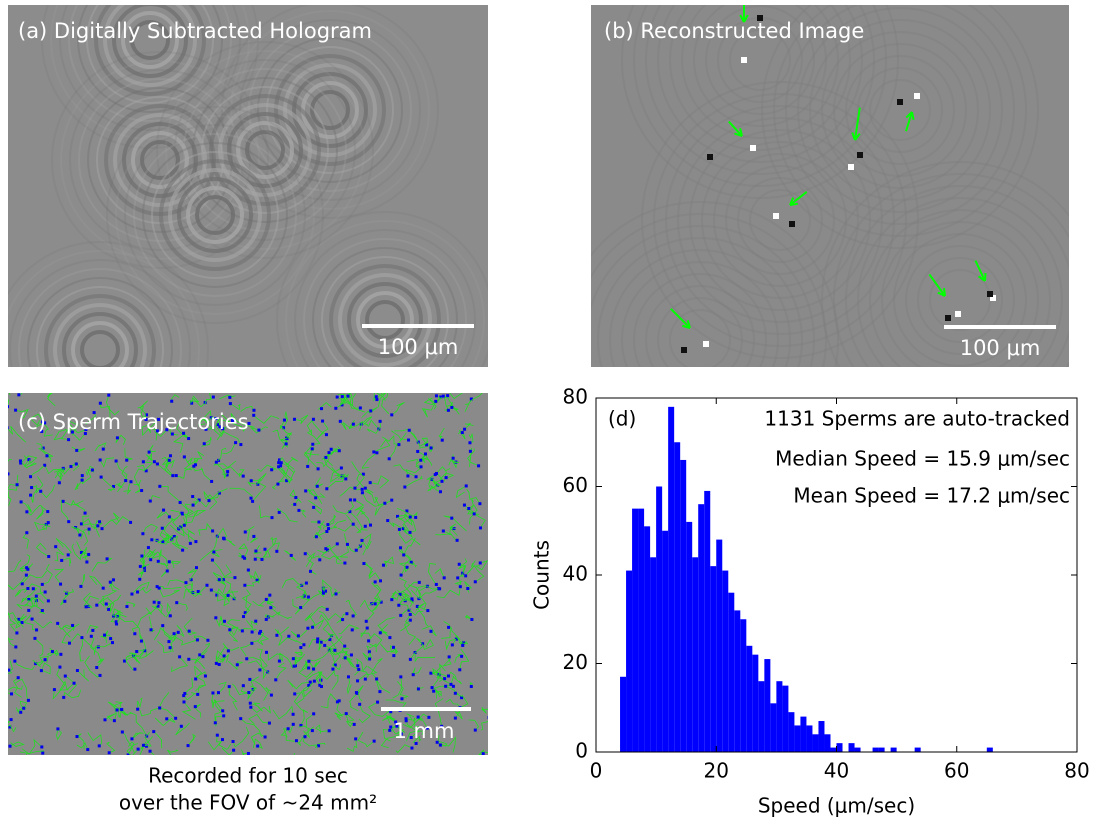  What do you see at coordinates (794, 201) in the screenshot?
I see `arrow-head` at bounding box center [794, 201].